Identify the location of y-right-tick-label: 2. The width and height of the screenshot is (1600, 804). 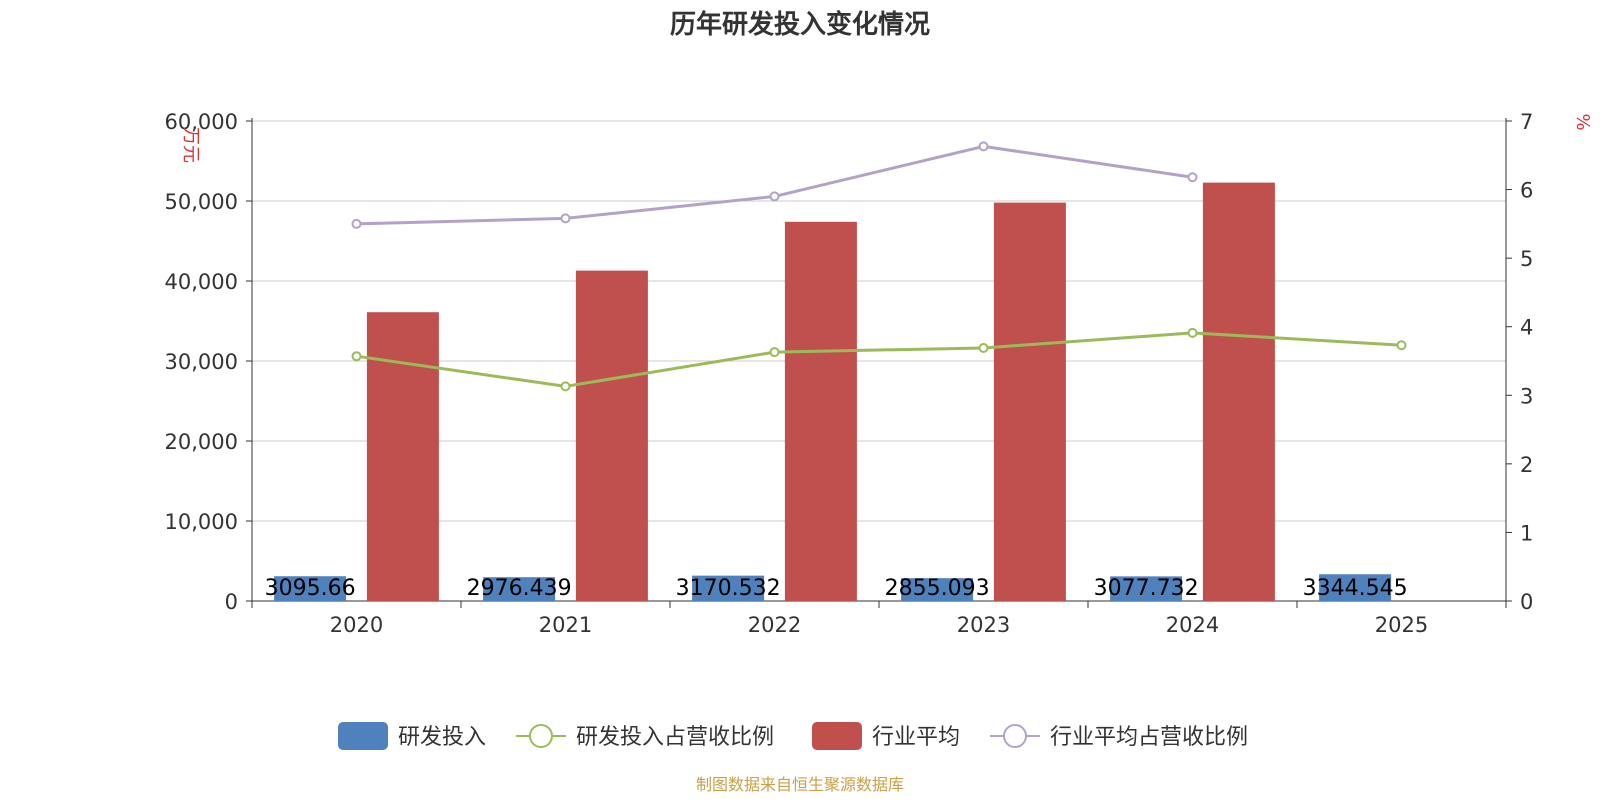
(1526, 465).